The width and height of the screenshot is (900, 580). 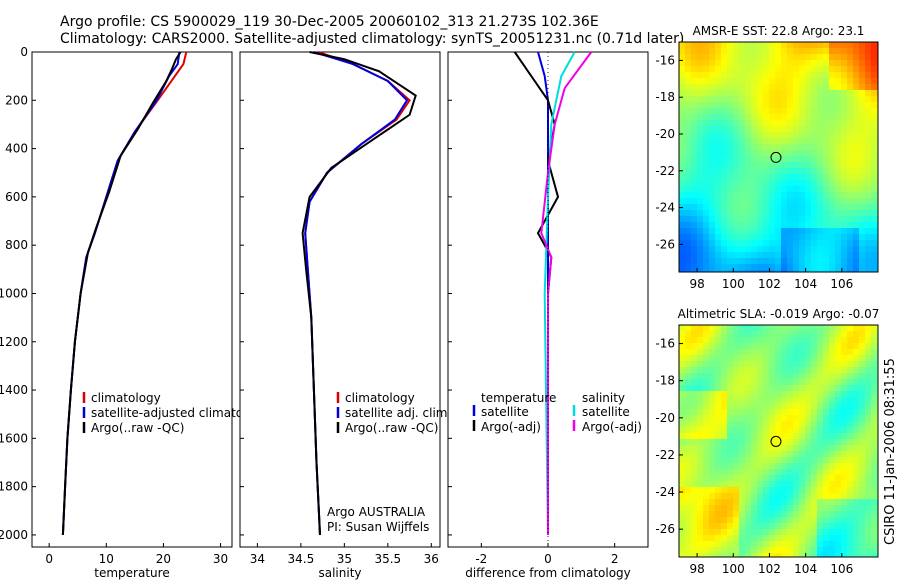 I want to click on x-tick-label: 10, so click(x=106, y=559).